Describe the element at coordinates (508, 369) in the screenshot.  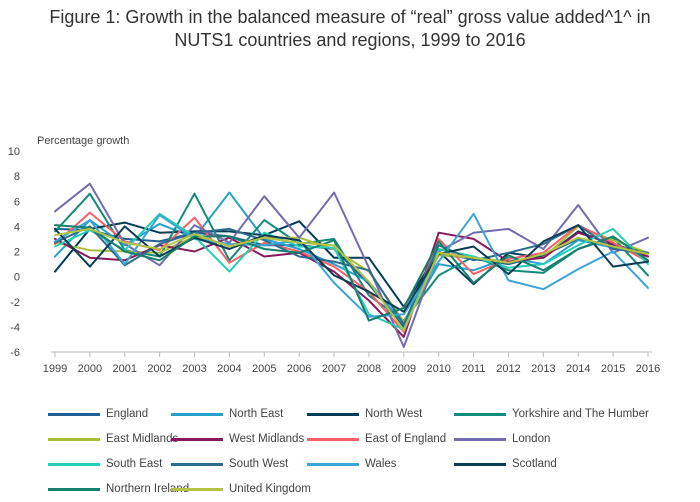
I see `x-tick-label: 2012` at that location.